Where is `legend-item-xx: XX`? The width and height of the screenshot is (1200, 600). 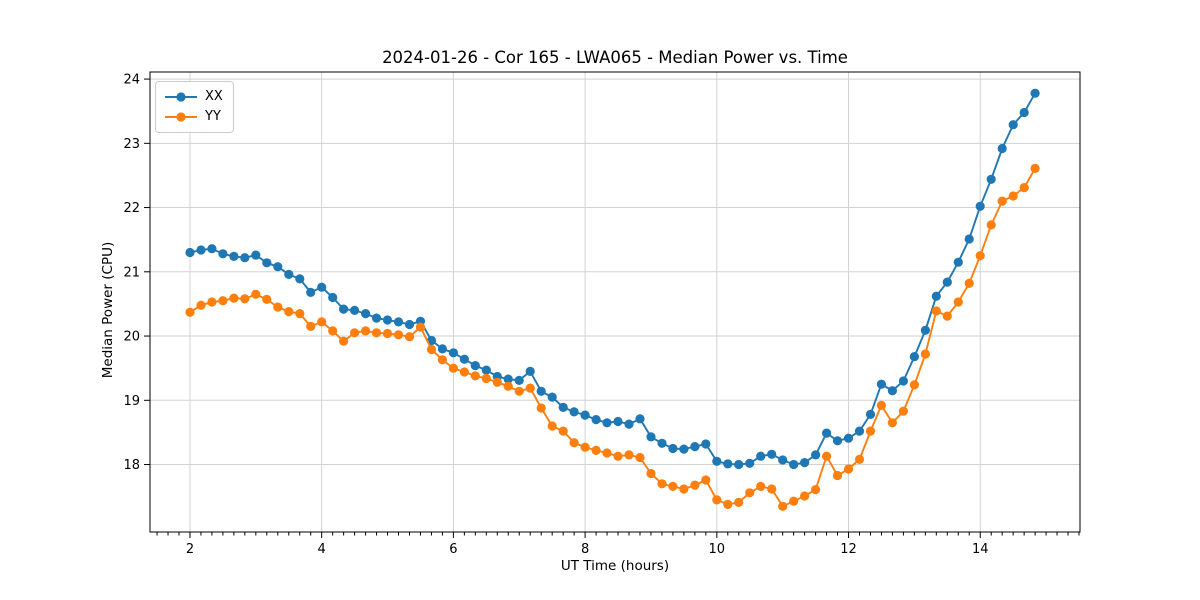
legend-item-xx: XX is located at coordinates (193, 97).